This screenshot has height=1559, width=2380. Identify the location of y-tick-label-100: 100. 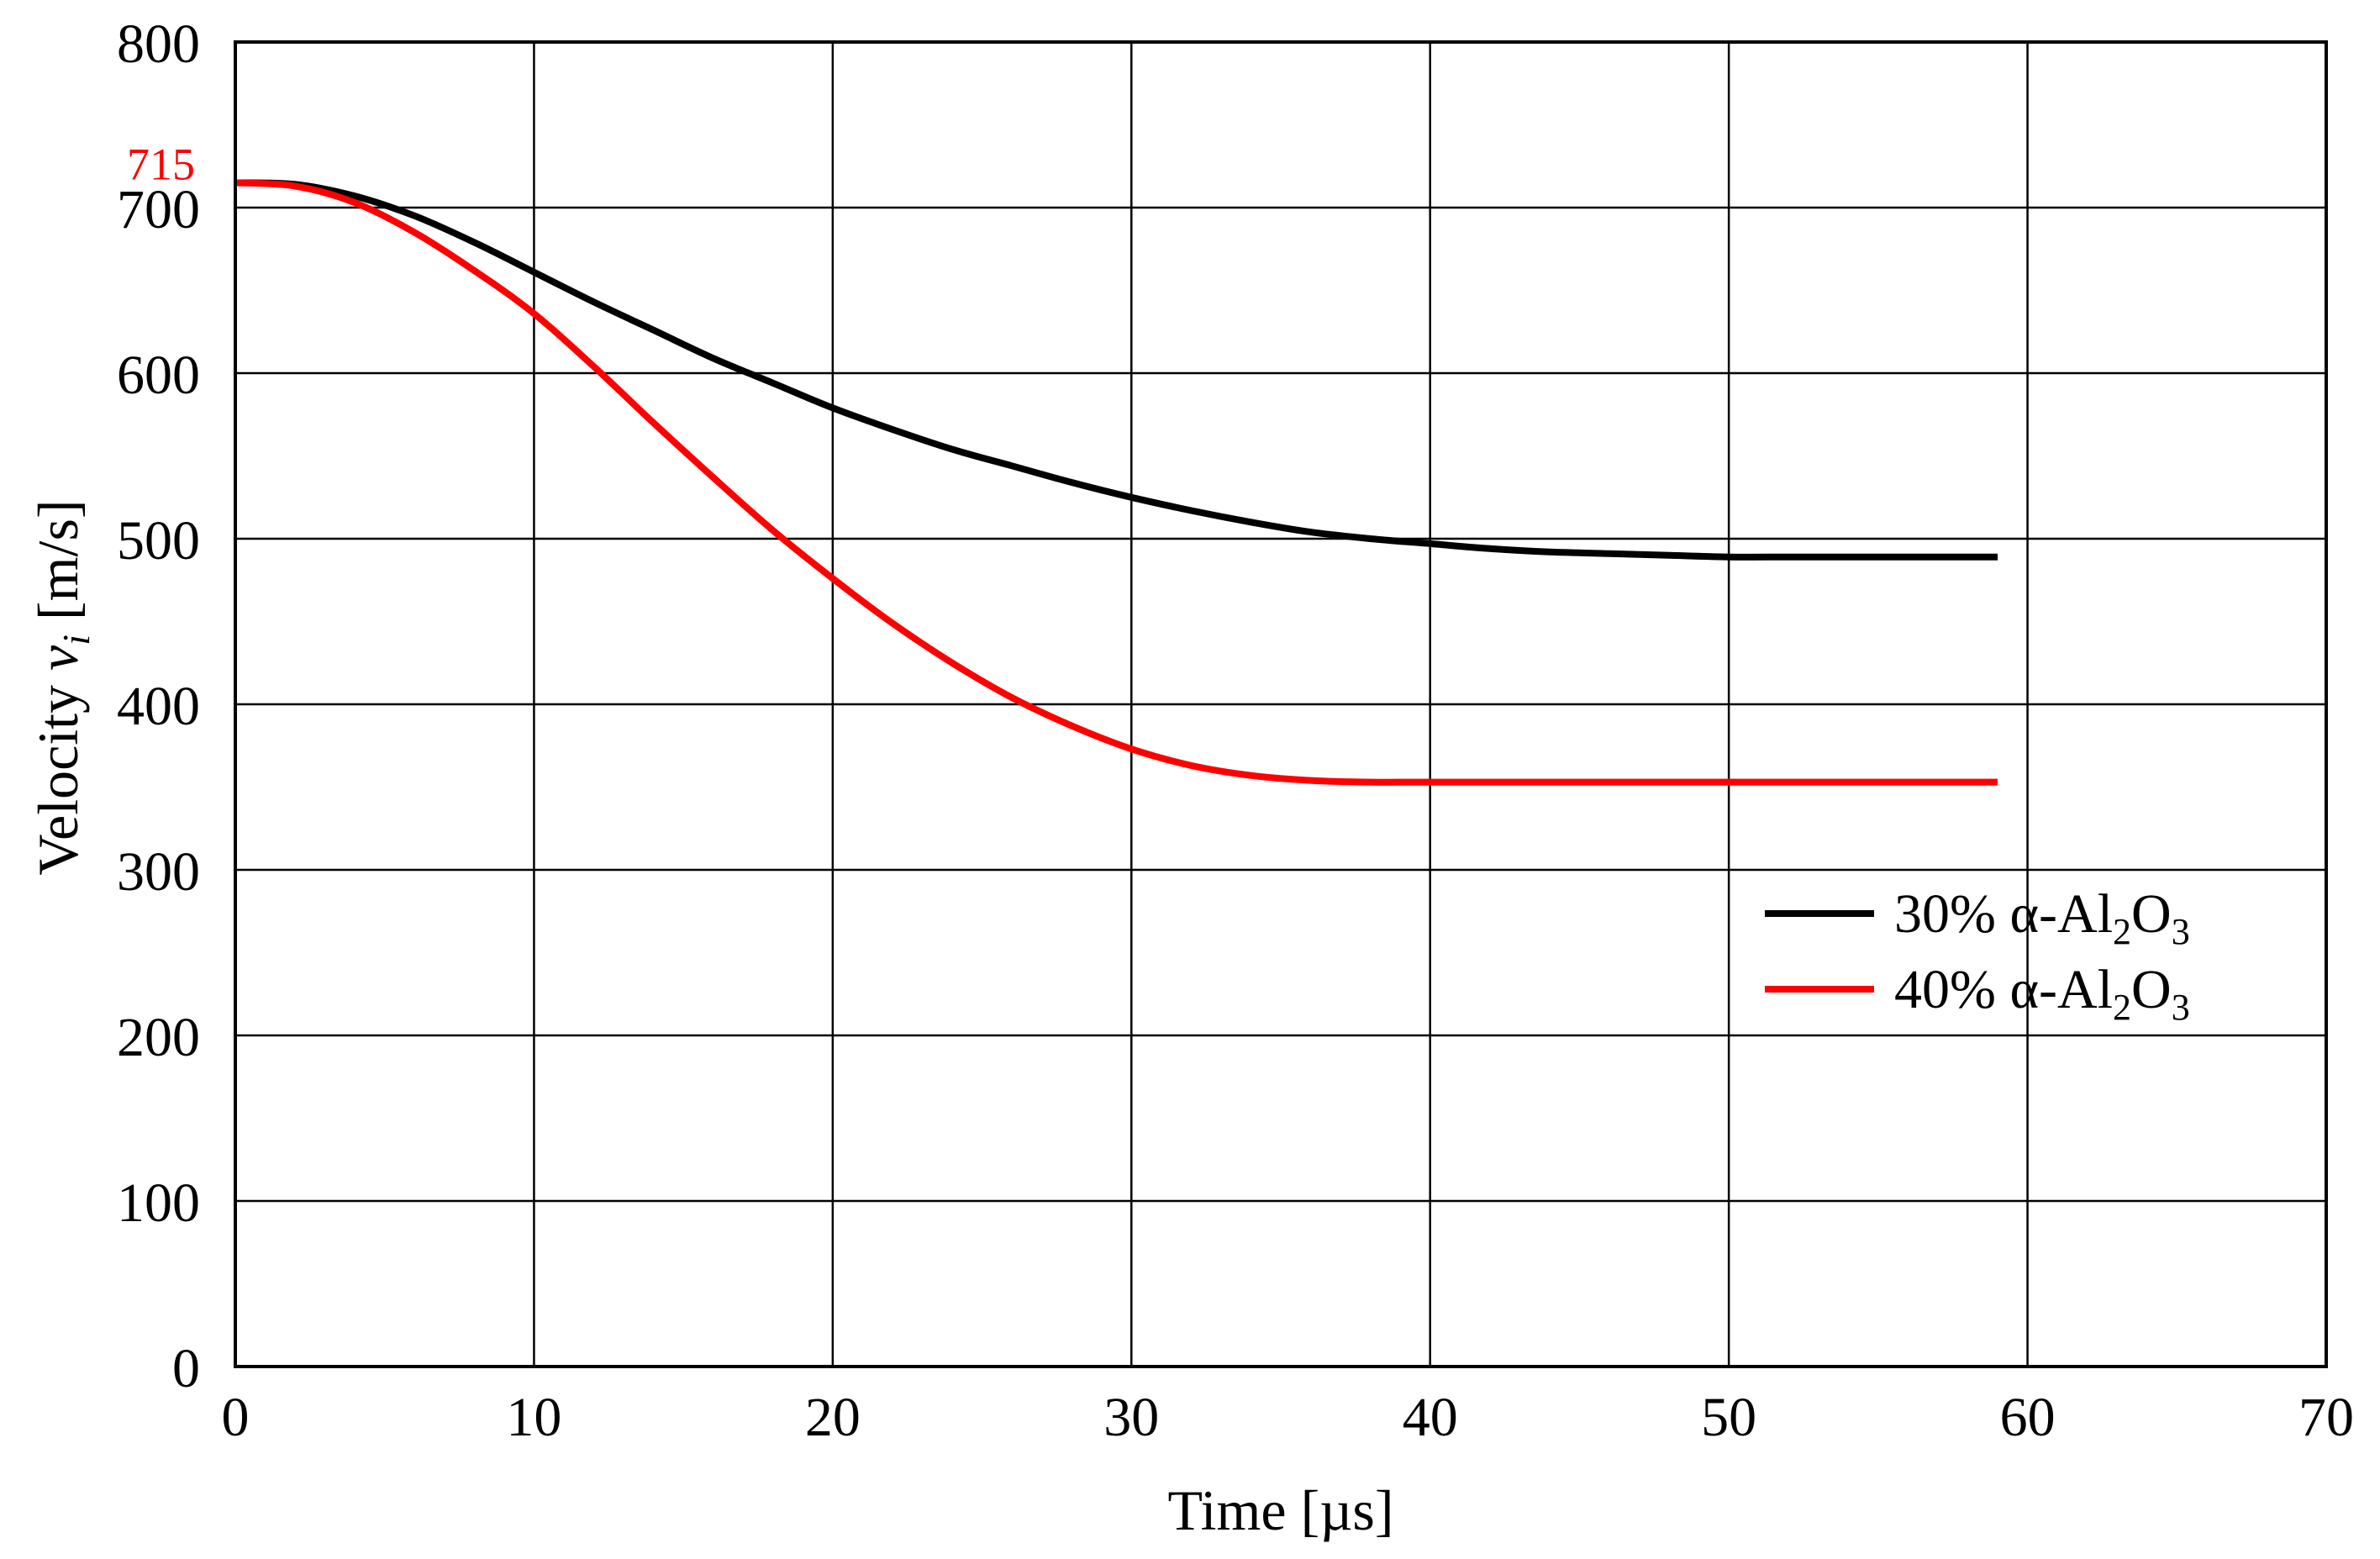
(159, 1203).